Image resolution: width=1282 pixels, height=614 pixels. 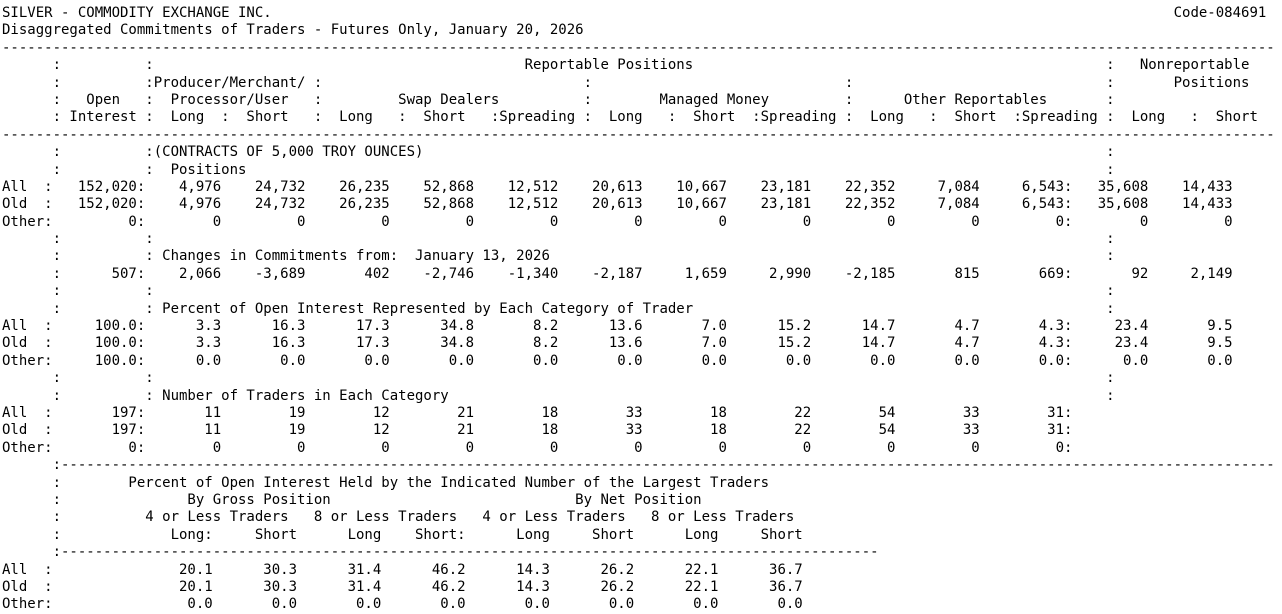 I want to click on unit-note-row: : :(CONTRACTS OF 5,000 TROY OUNCES) :, so click(x=642, y=152).